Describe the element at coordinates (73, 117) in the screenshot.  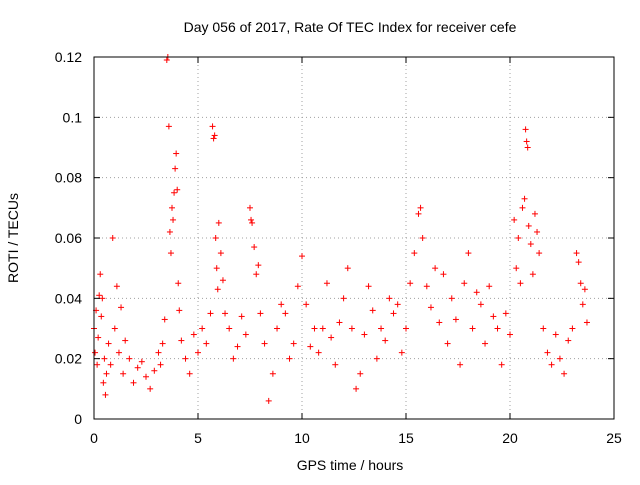
I see `y-tick-label: 0.1` at that location.